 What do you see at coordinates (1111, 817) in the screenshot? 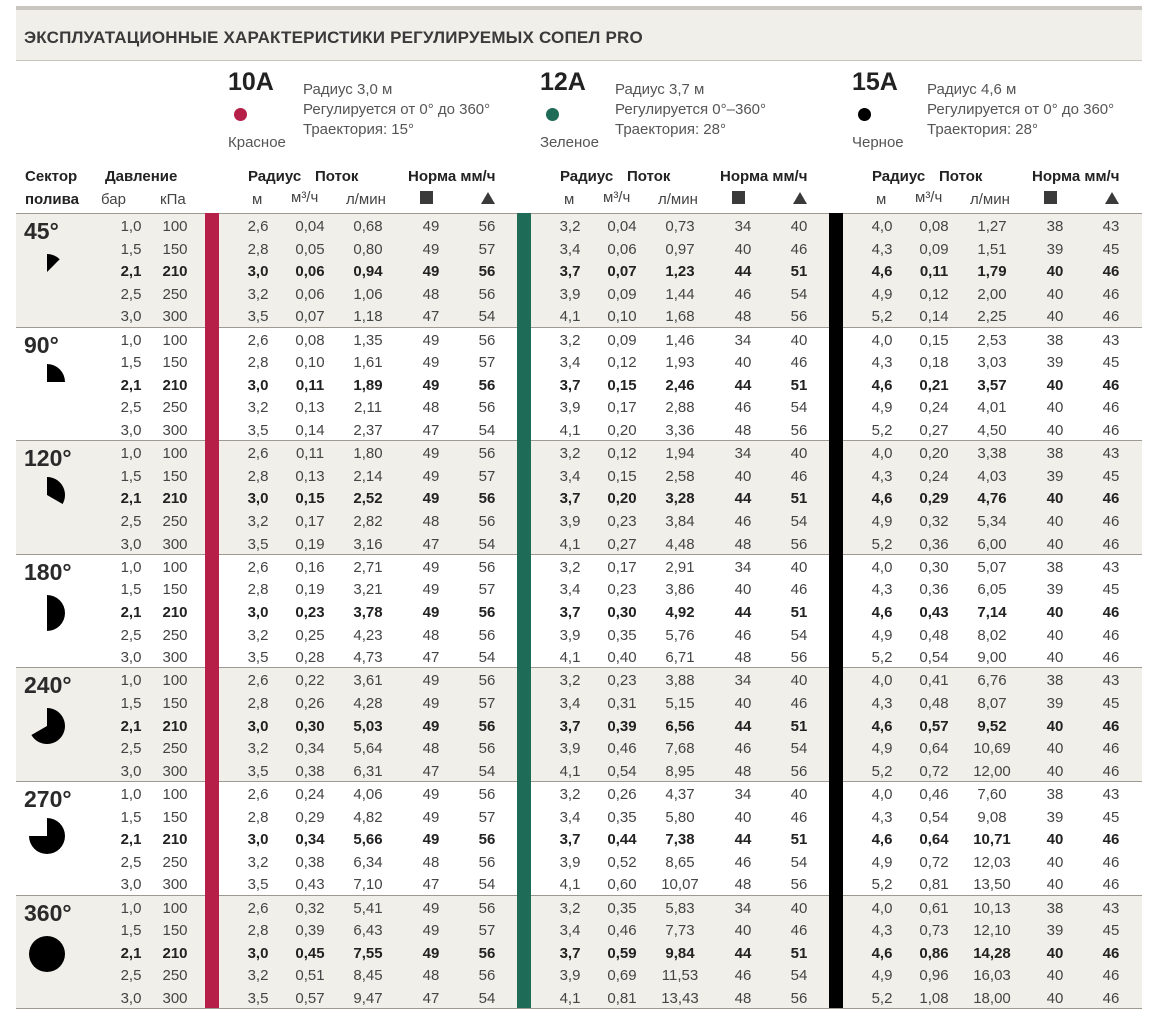
I see `table-cell: 45` at bounding box center [1111, 817].